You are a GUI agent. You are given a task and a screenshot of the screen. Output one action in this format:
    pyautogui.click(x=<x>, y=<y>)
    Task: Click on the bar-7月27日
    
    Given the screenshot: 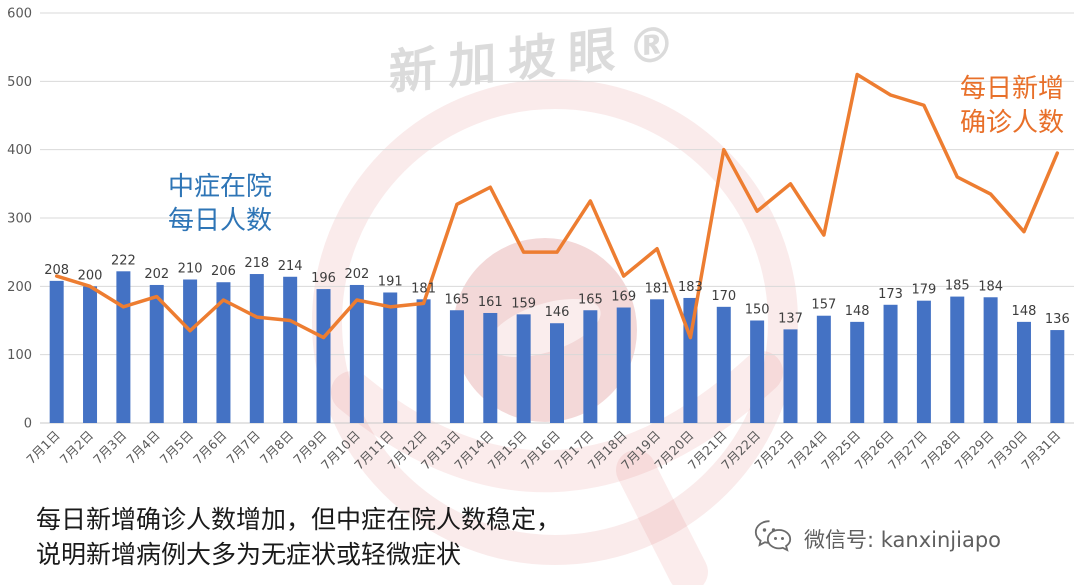 What is the action you would take?
    pyautogui.click(x=923, y=361)
    